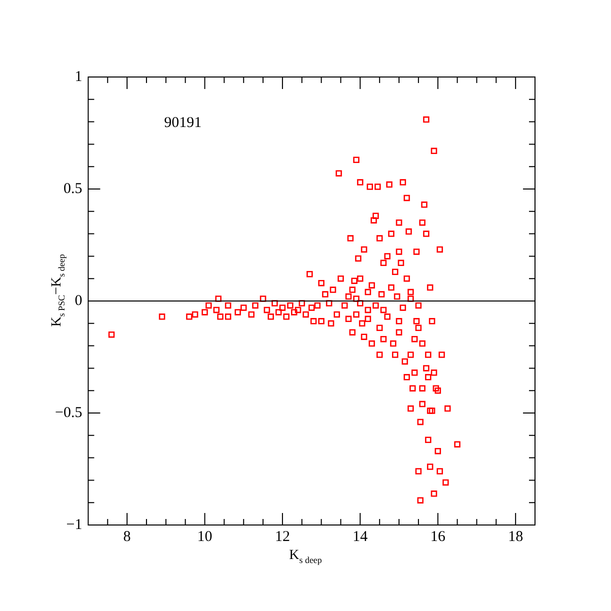 This screenshot has height=611, width=611. Describe the element at coordinates (360, 536) in the screenshot. I see `x-tick-label: 14` at that location.